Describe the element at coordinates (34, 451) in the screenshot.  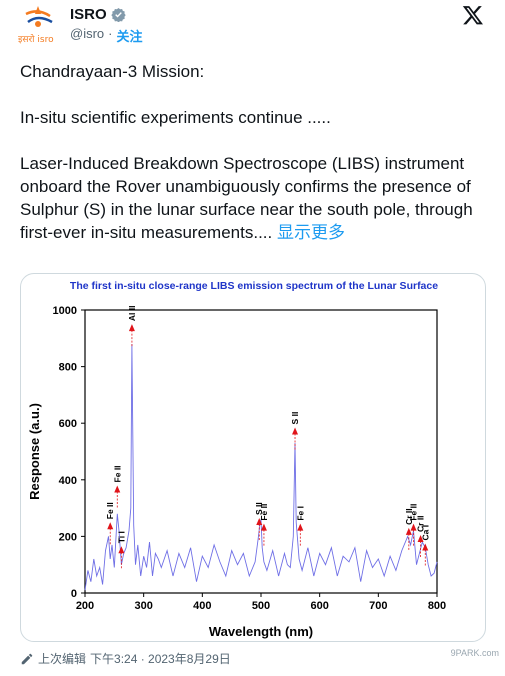
I see `y-axis-label: Response (a.u.)` at that location.